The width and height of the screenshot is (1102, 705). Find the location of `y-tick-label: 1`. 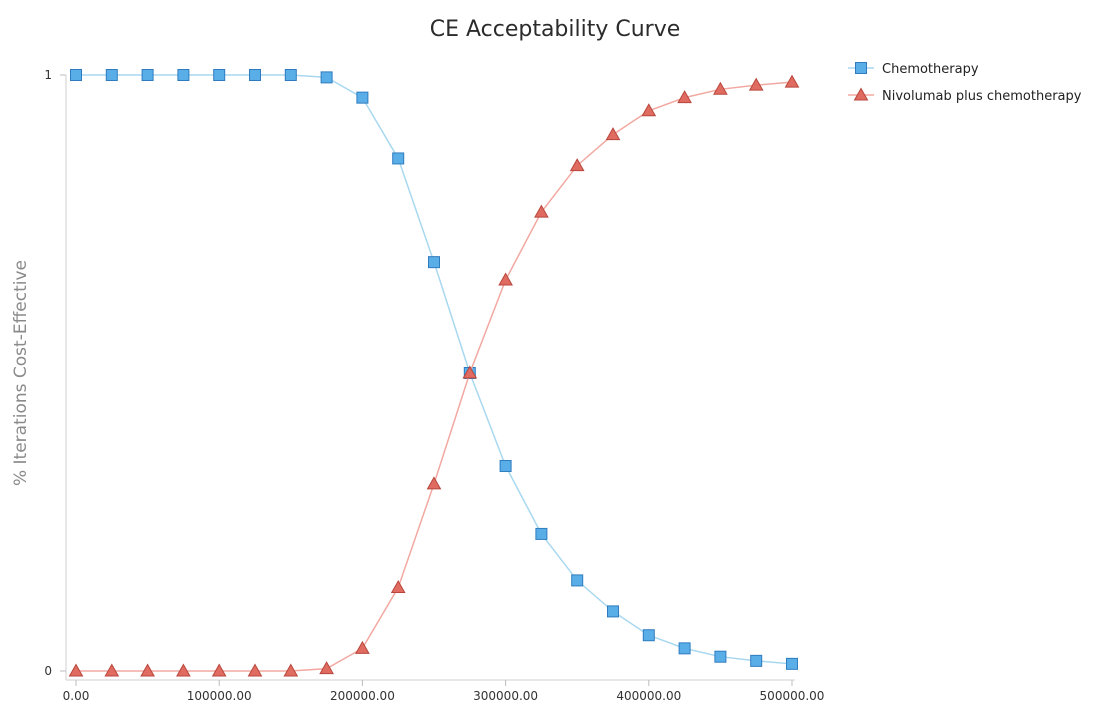

y-tick-label: 1 is located at coordinates (48, 75).